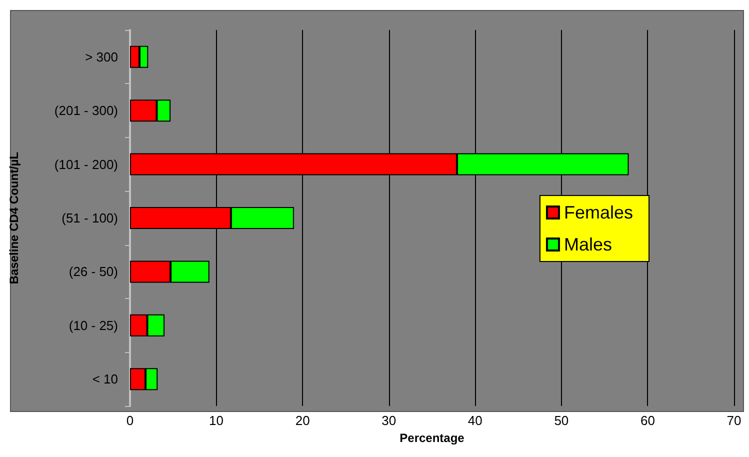  What do you see at coordinates (734, 420) in the screenshot?
I see `x-tick-label: 70` at bounding box center [734, 420].